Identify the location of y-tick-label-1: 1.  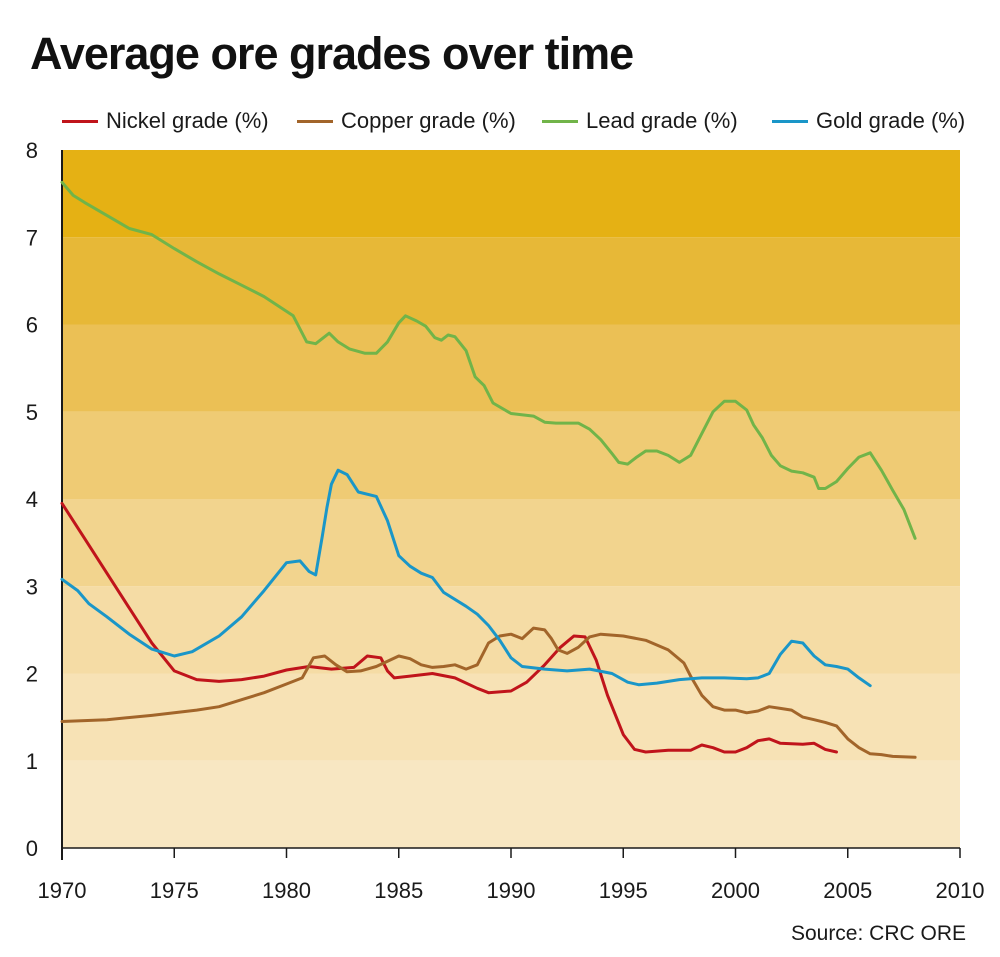
(32, 761).